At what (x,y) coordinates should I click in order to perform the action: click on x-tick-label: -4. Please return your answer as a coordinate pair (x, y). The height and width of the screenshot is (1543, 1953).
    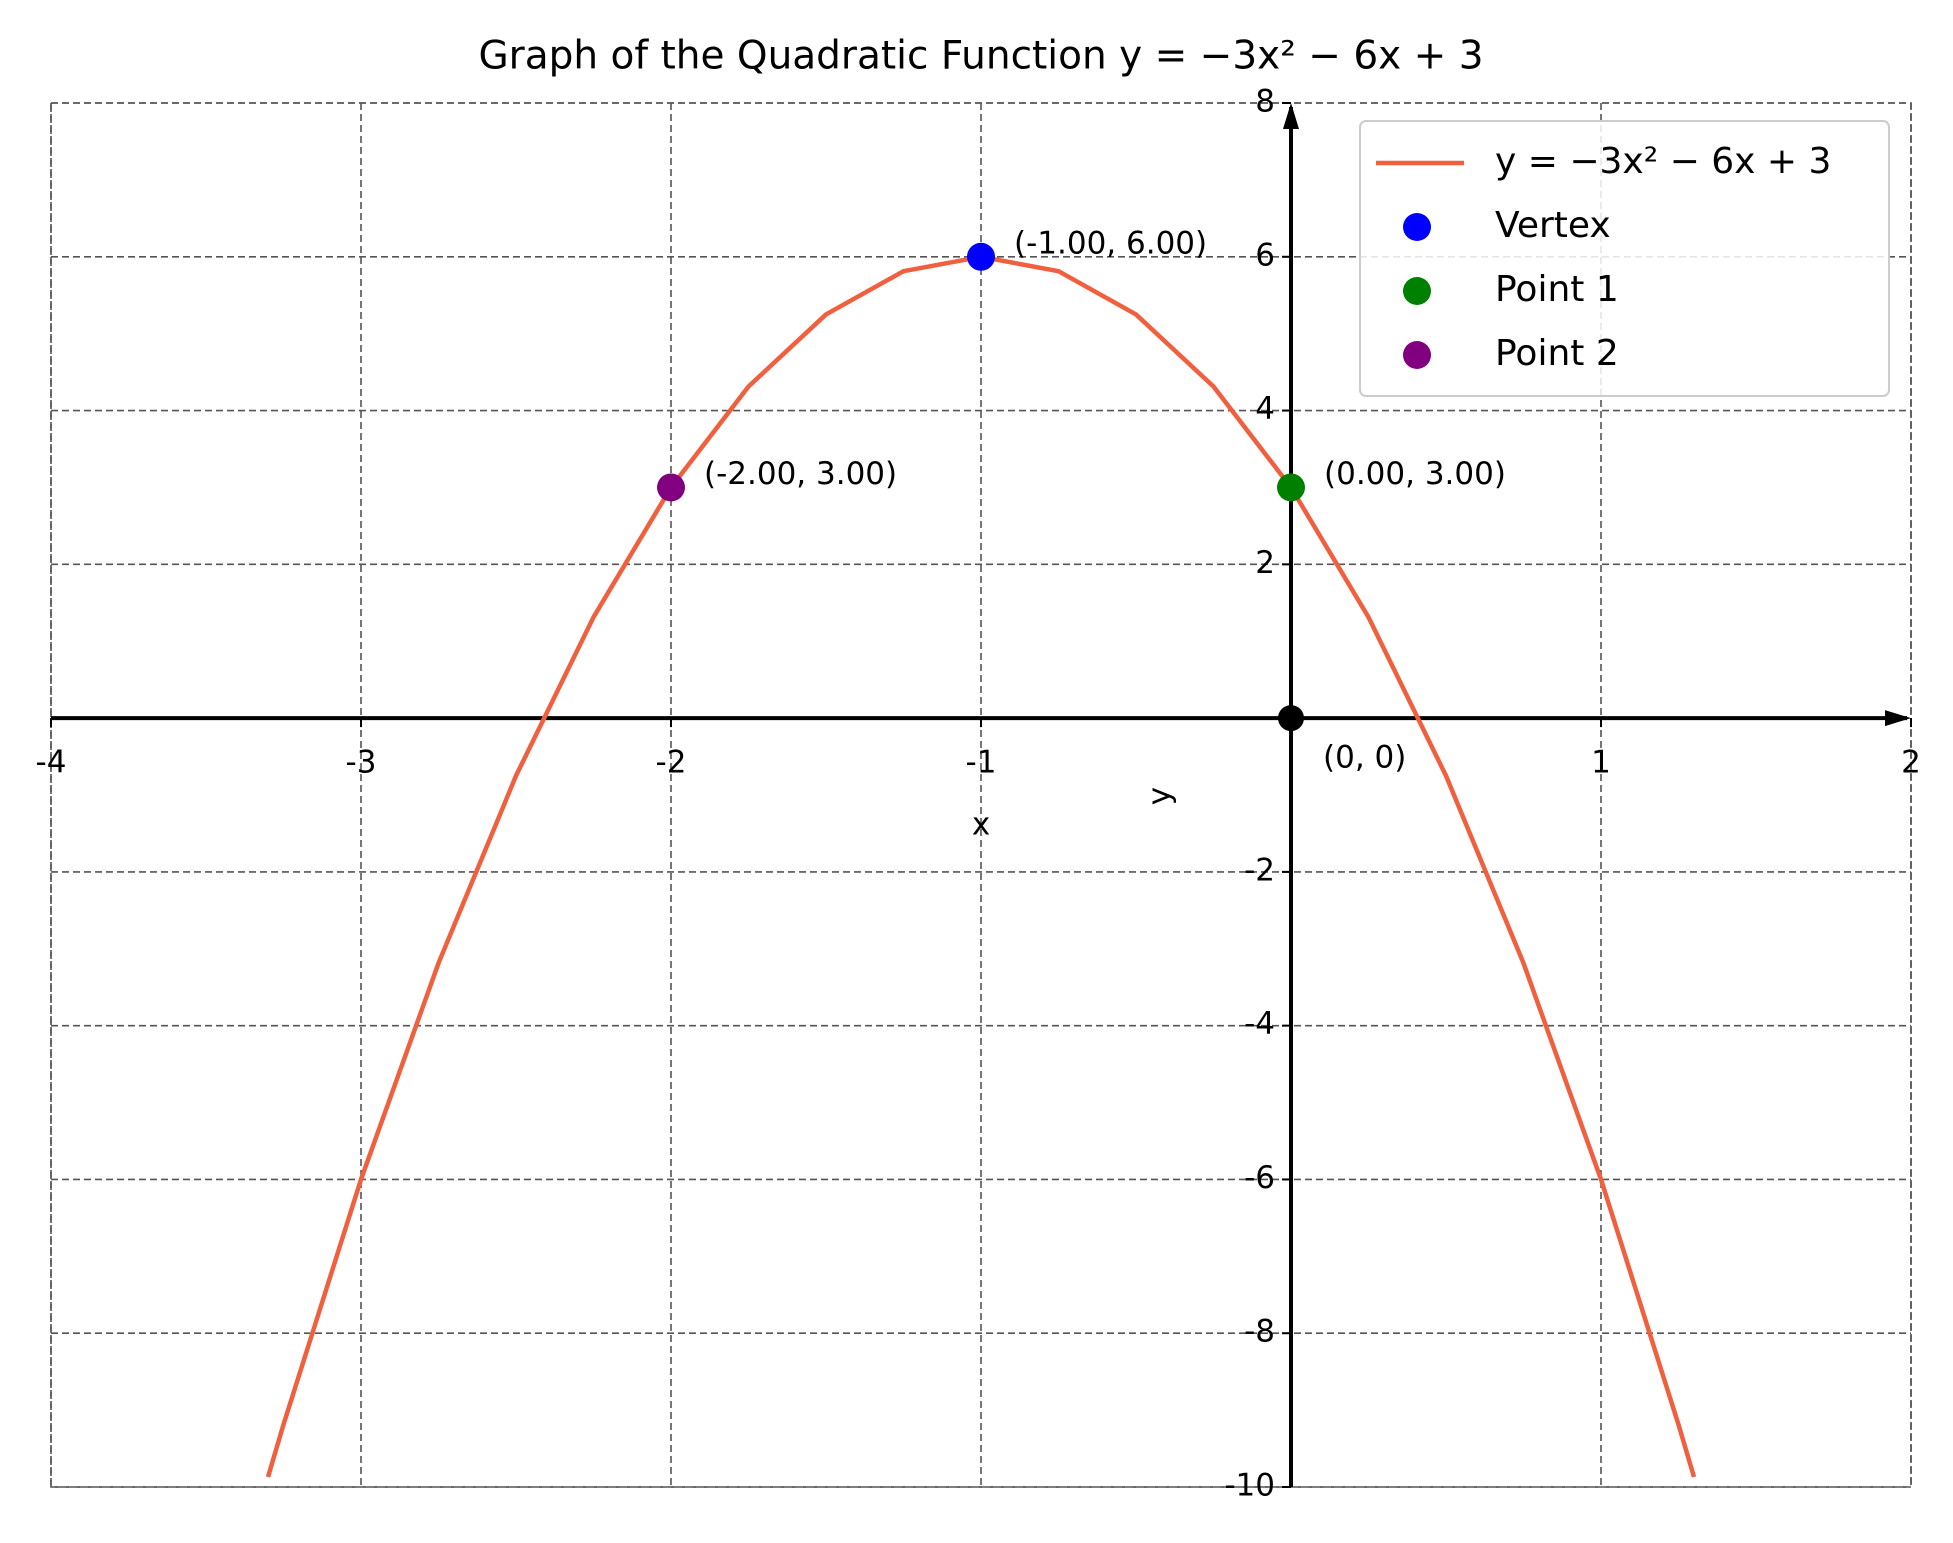
    Looking at the image, I should click on (51, 763).